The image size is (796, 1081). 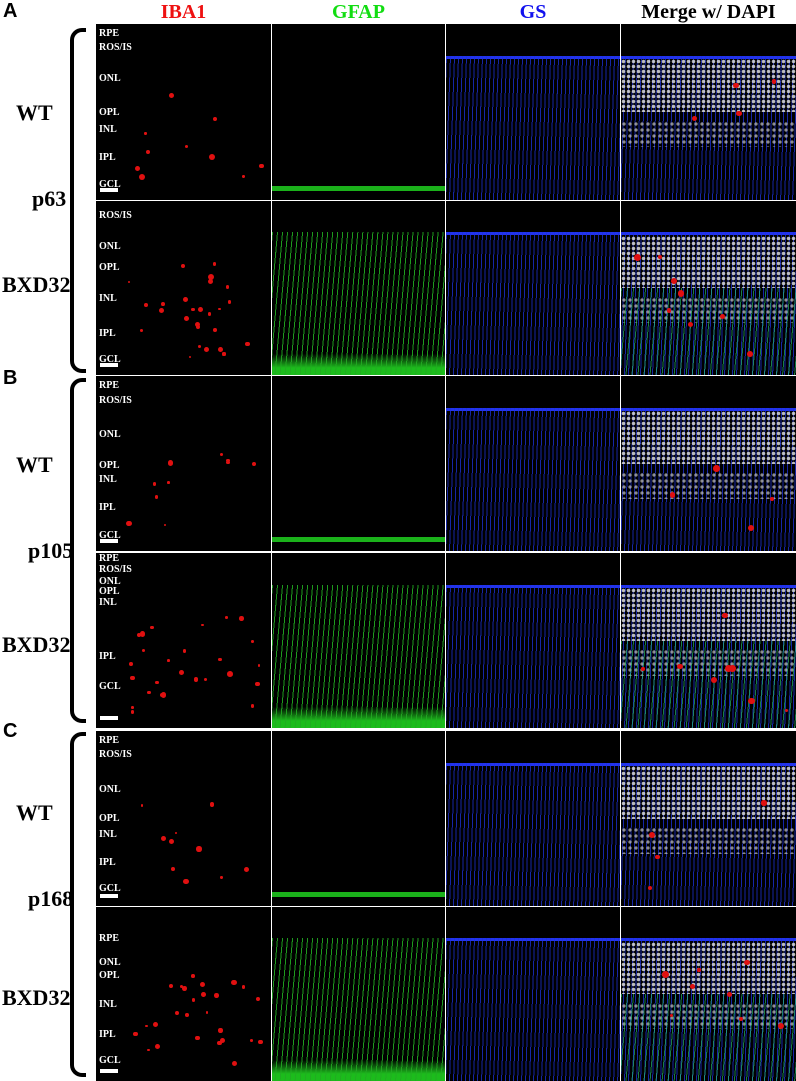 What do you see at coordinates (36, 997) in the screenshot?
I see `genotype-label-c-bxd32: BXD32` at bounding box center [36, 997].